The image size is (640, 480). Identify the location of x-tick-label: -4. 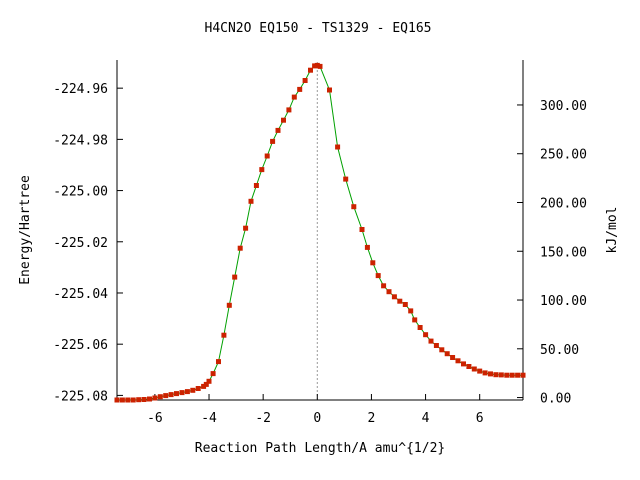
(209, 418).